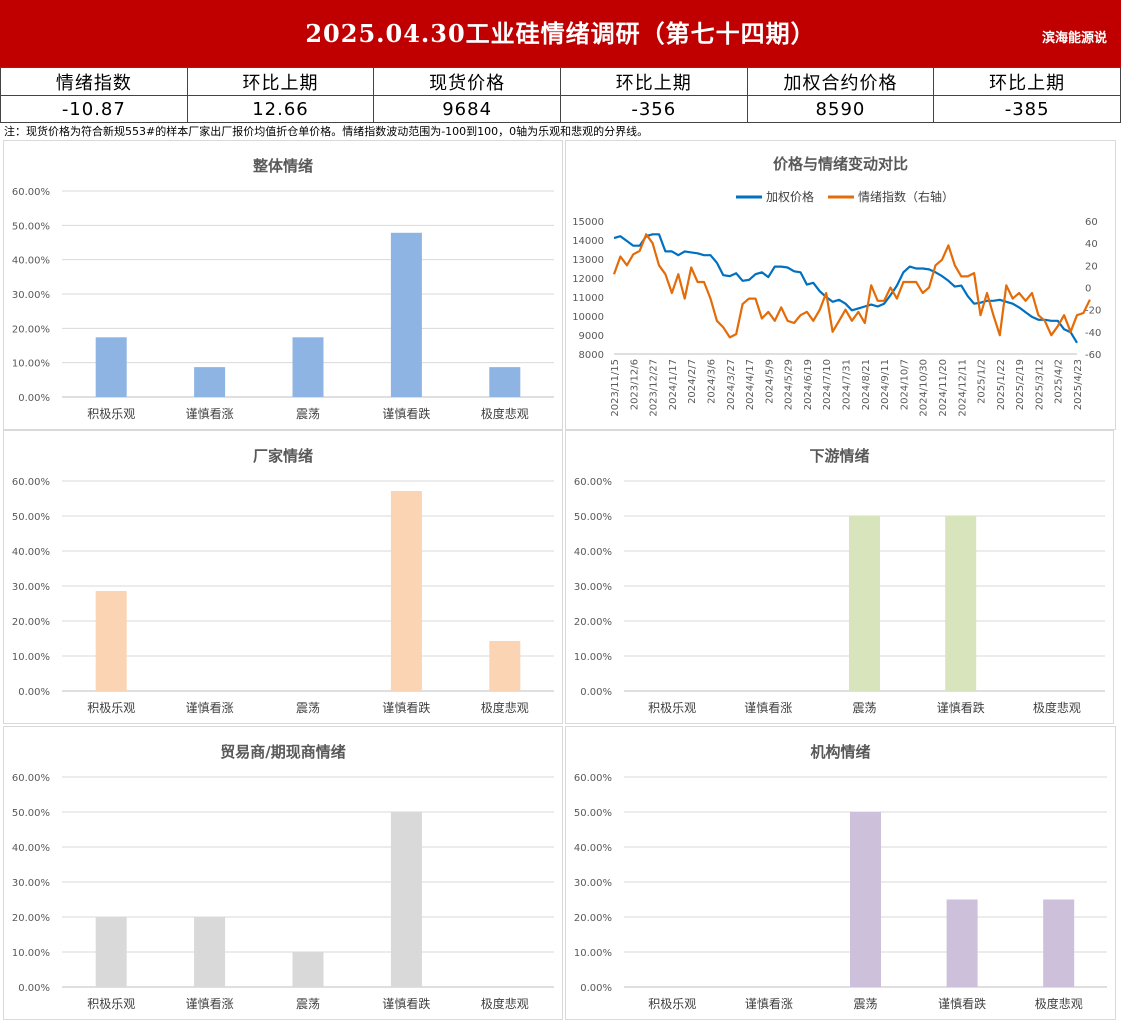 The width and height of the screenshot is (1121, 1022). What do you see at coordinates (282, 752) in the screenshot?
I see `chart-title: 贸易商/期现商情绪` at bounding box center [282, 752].